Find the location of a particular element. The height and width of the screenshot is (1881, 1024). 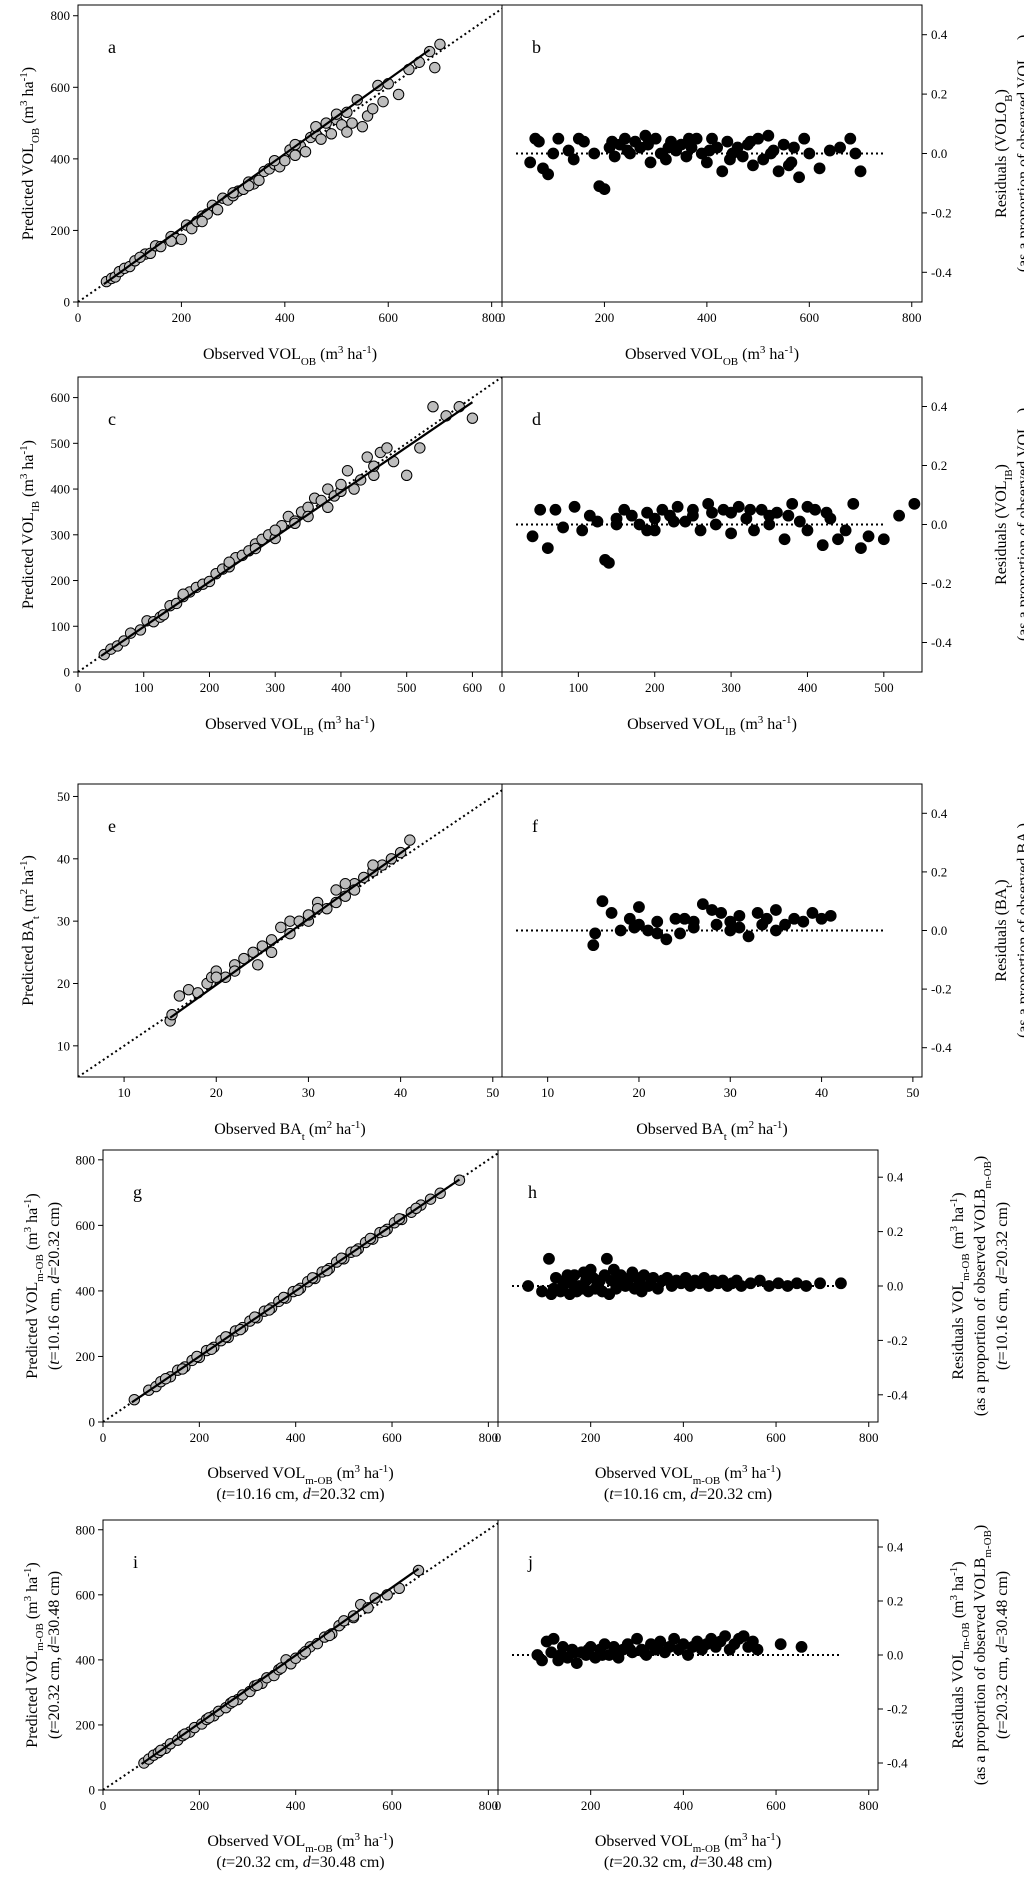

y-axis-label-run: (as a proportion of observed VOLB is located at coordinates (980, 1672).